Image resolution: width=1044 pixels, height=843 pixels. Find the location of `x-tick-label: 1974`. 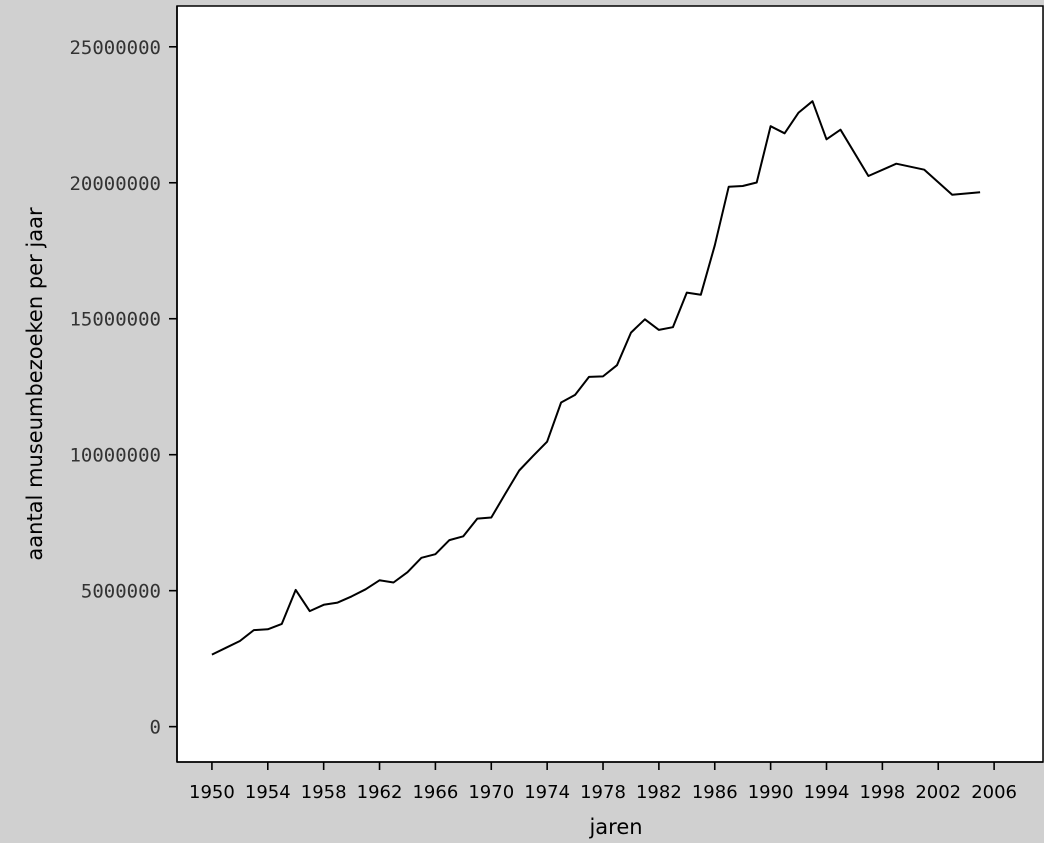

x-tick-label: 1974 is located at coordinates (547, 792).